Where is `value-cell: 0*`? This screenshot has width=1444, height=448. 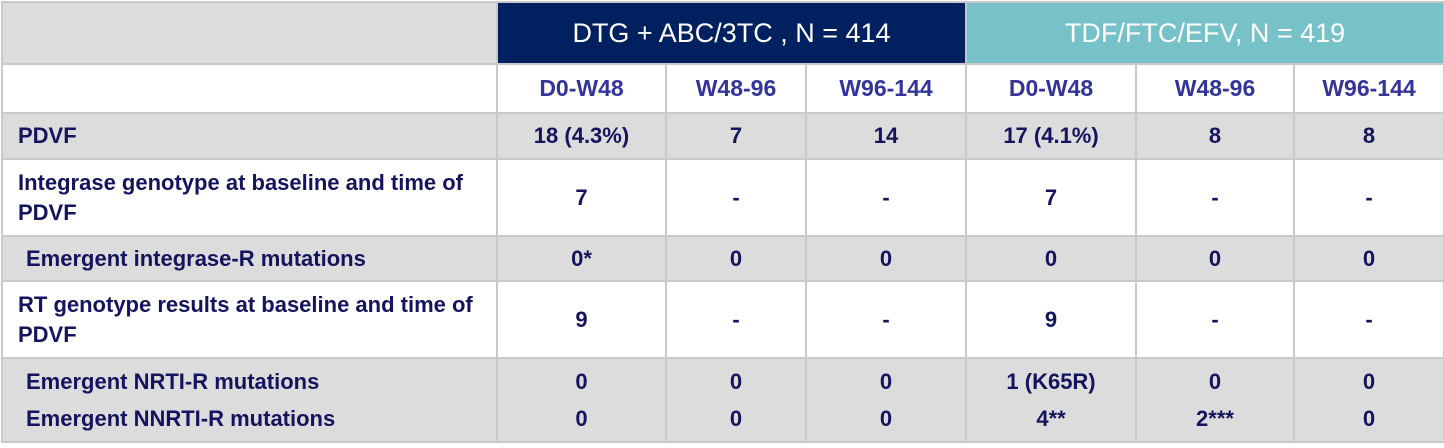 value-cell: 0* is located at coordinates (581, 258).